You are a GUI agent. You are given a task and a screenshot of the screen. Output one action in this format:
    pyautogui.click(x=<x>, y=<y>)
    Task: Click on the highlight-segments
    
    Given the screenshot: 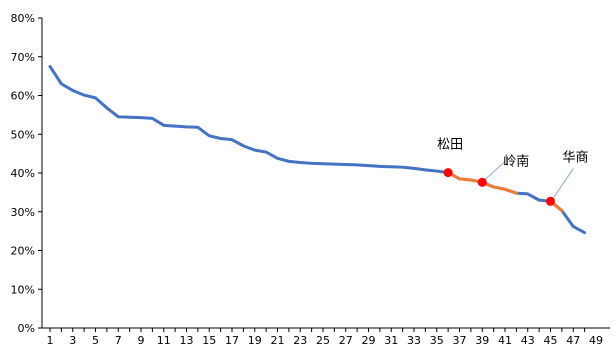 What is the action you would take?
    pyautogui.click(x=505, y=192)
    